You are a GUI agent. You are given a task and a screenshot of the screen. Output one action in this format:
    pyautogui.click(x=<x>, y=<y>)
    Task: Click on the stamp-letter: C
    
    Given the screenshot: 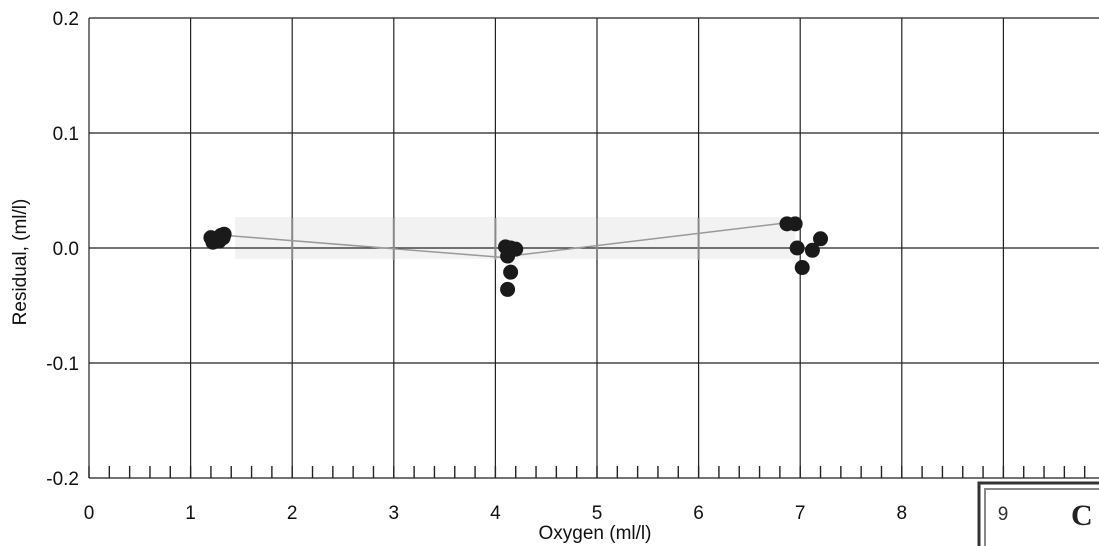 What is the action you would take?
    pyautogui.click(x=1082, y=515)
    